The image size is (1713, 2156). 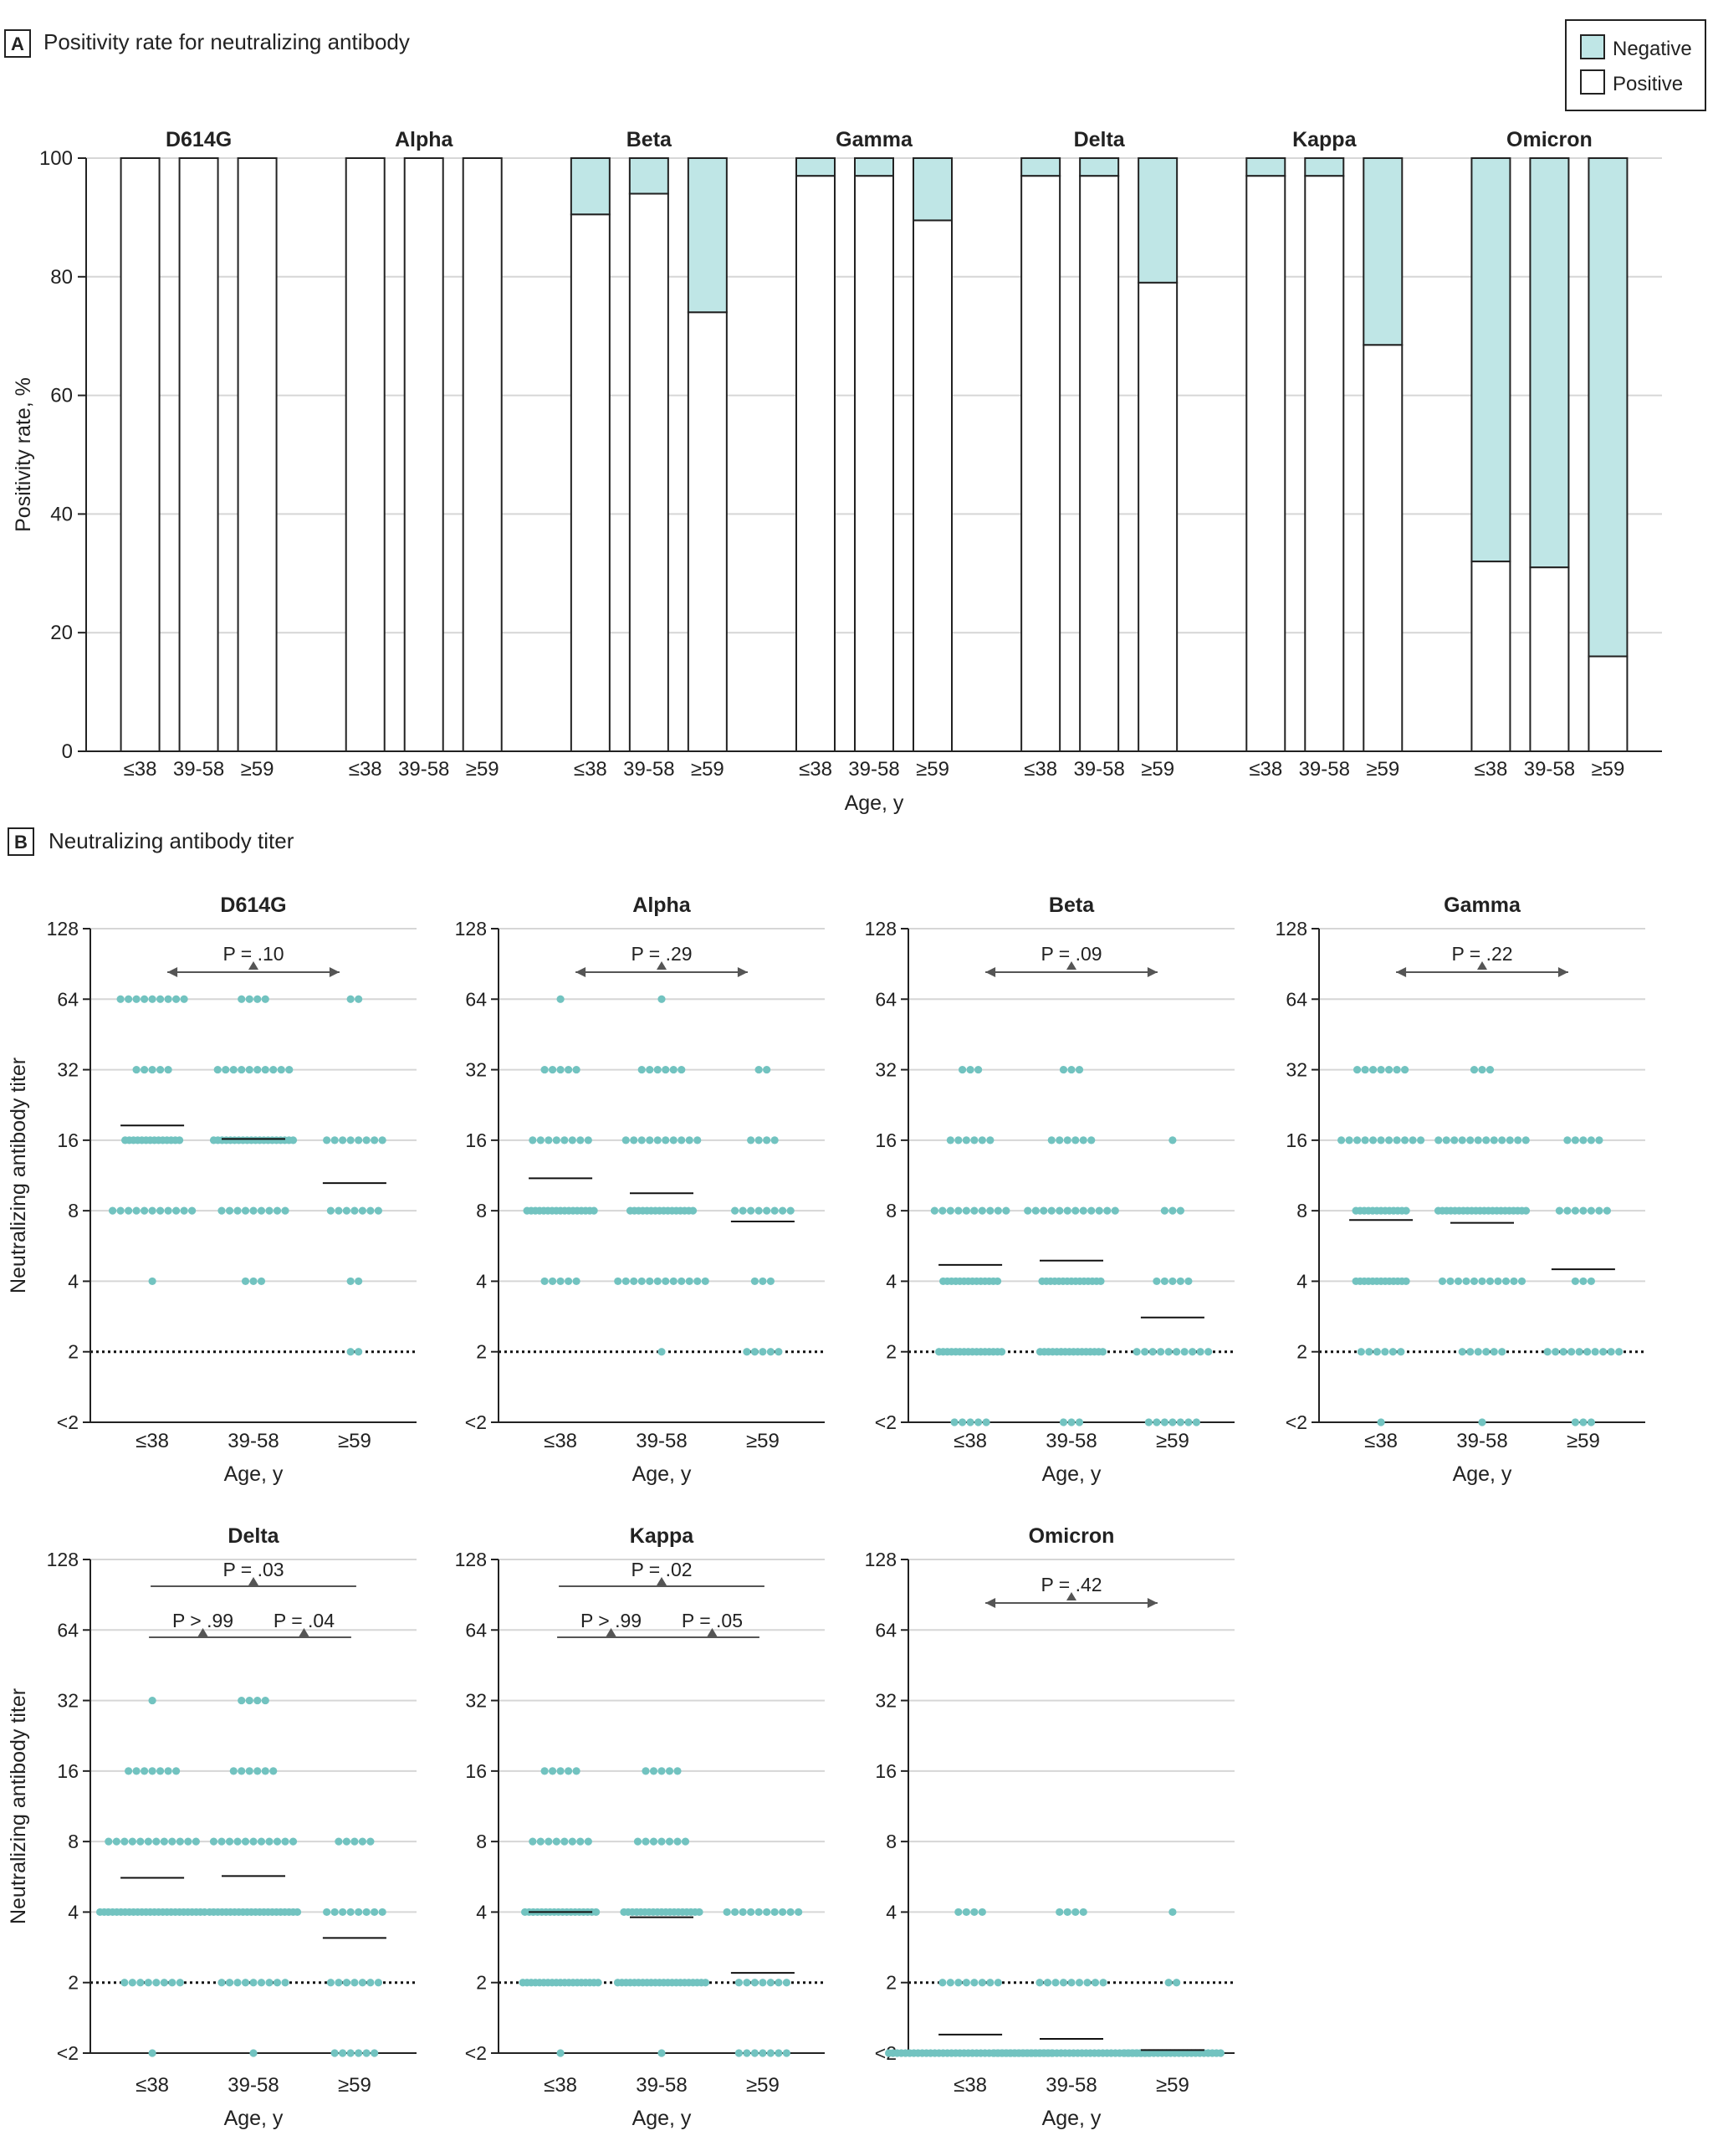 What do you see at coordinates (1296, 1422) in the screenshot?
I see `y-tick-label: <2` at bounding box center [1296, 1422].